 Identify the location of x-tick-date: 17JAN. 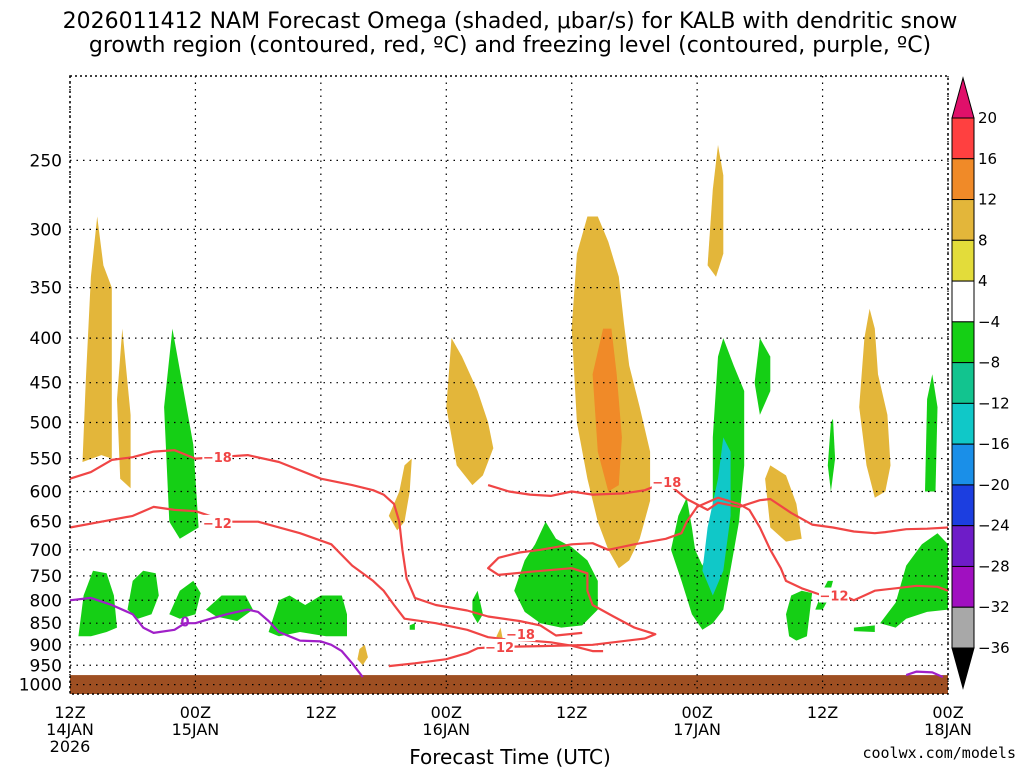
(697, 729).